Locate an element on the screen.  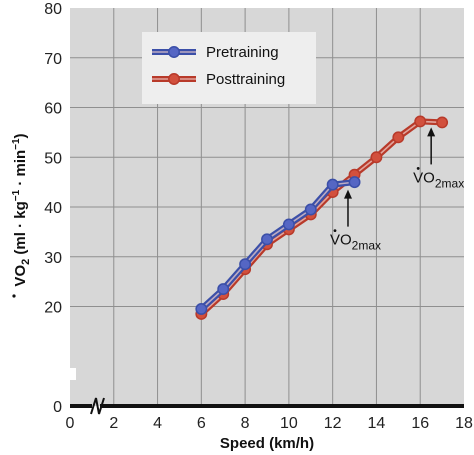
y-tick-label-60: 60 is located at coordinates (53, 109).